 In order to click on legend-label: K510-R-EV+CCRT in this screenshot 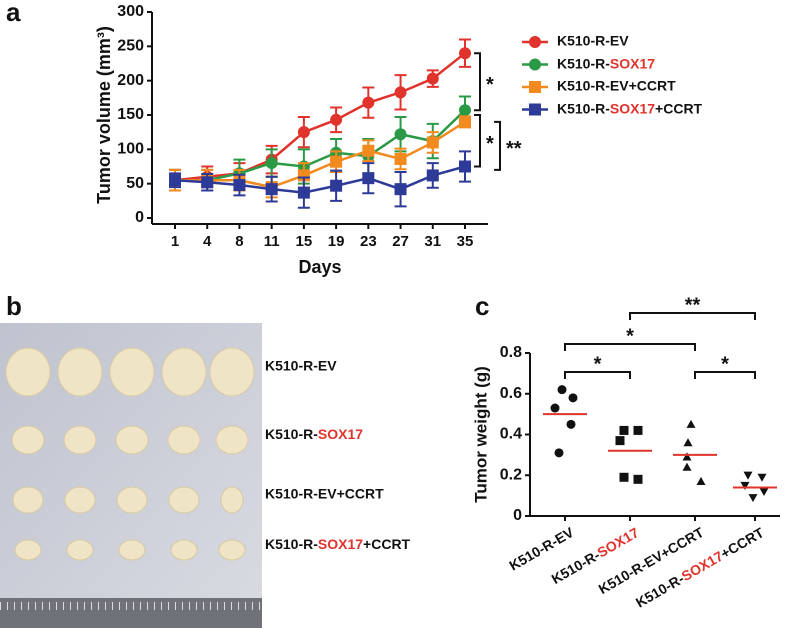, I will do `click(616, 86)`.